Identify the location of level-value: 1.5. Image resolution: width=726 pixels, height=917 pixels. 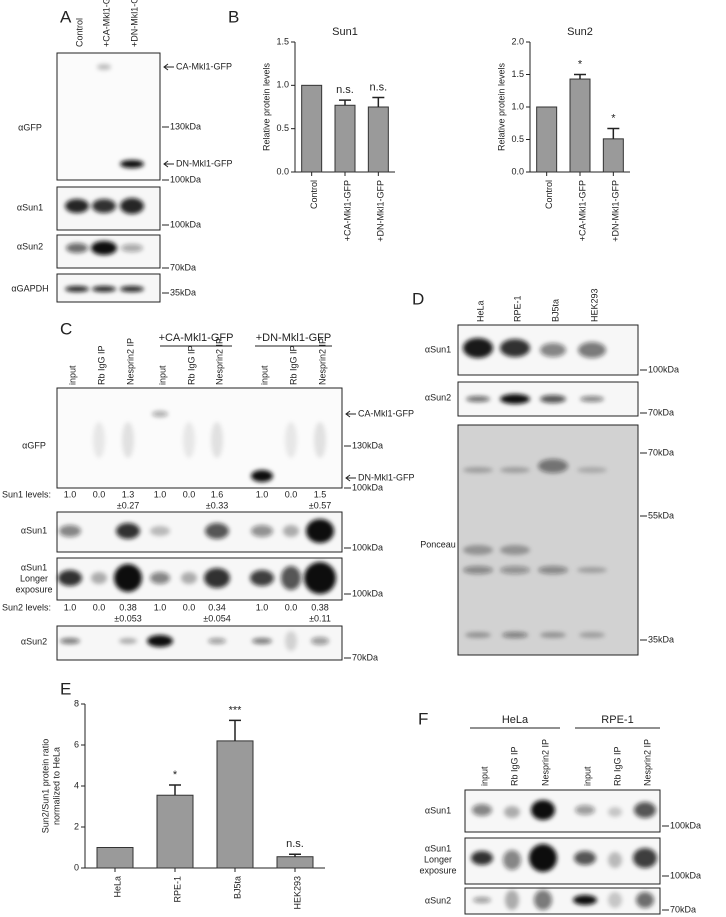
(320, 494).